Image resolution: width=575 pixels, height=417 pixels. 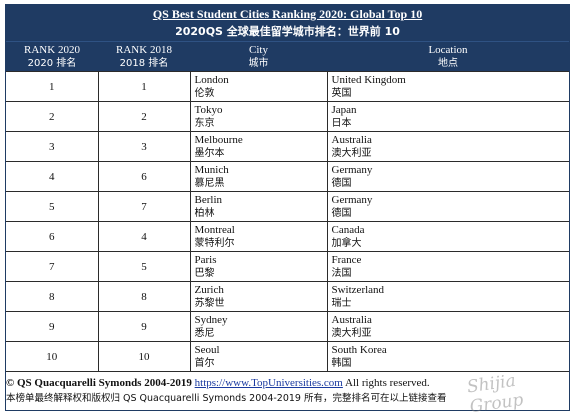 I want to click on header-location: Location 地点, so click(x=448, y=56).